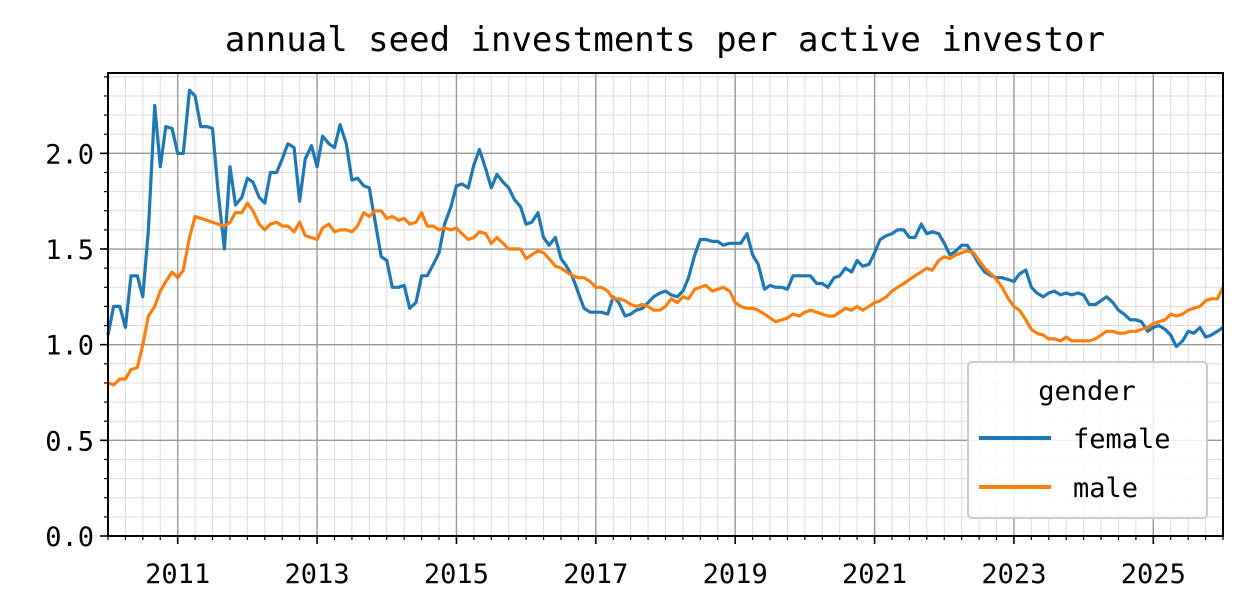 The height and width of the screenshot is (614, 1247). What do you see at coordinates (665, 574) in the screenshot?
I see `x-axis-tick-labels: 2011 2013 2015 2017 2019 2021 2023 2025` at bounding box center [665, 574].